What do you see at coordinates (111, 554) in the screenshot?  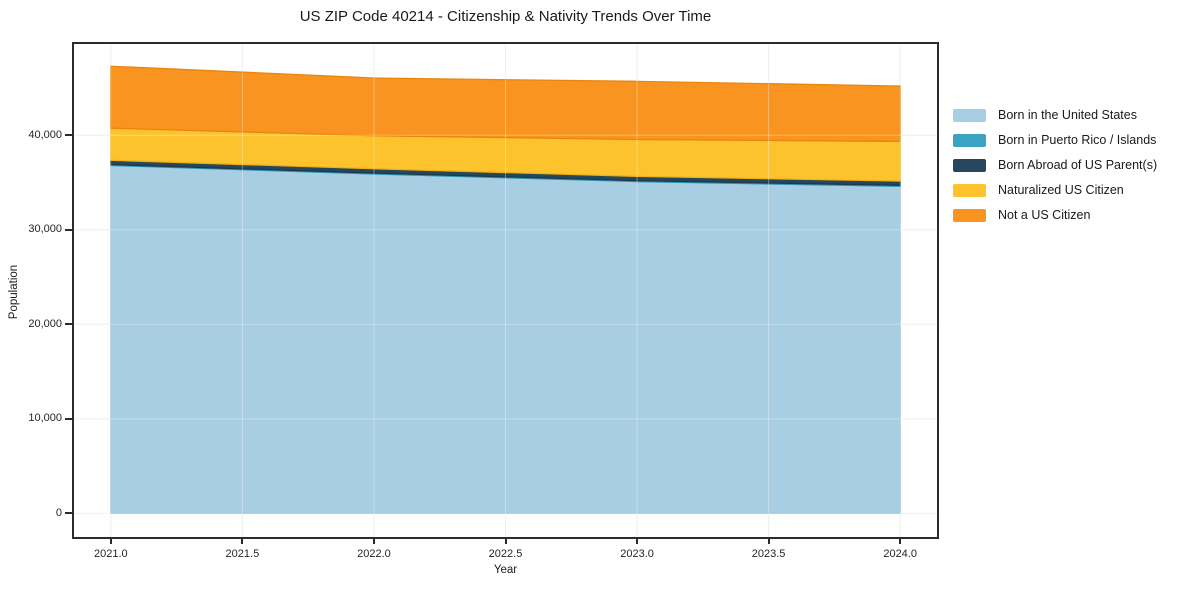 I see `x-tick-label: 2021.0` at bounding box center [111, 554].